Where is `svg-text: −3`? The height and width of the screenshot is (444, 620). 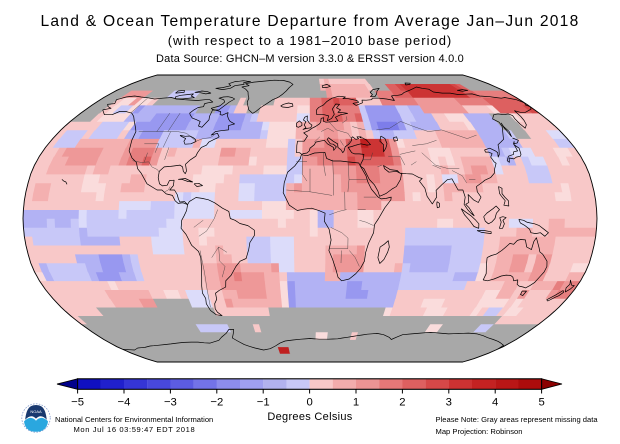
svg-text: −3 is located at coordinates (170, 402).